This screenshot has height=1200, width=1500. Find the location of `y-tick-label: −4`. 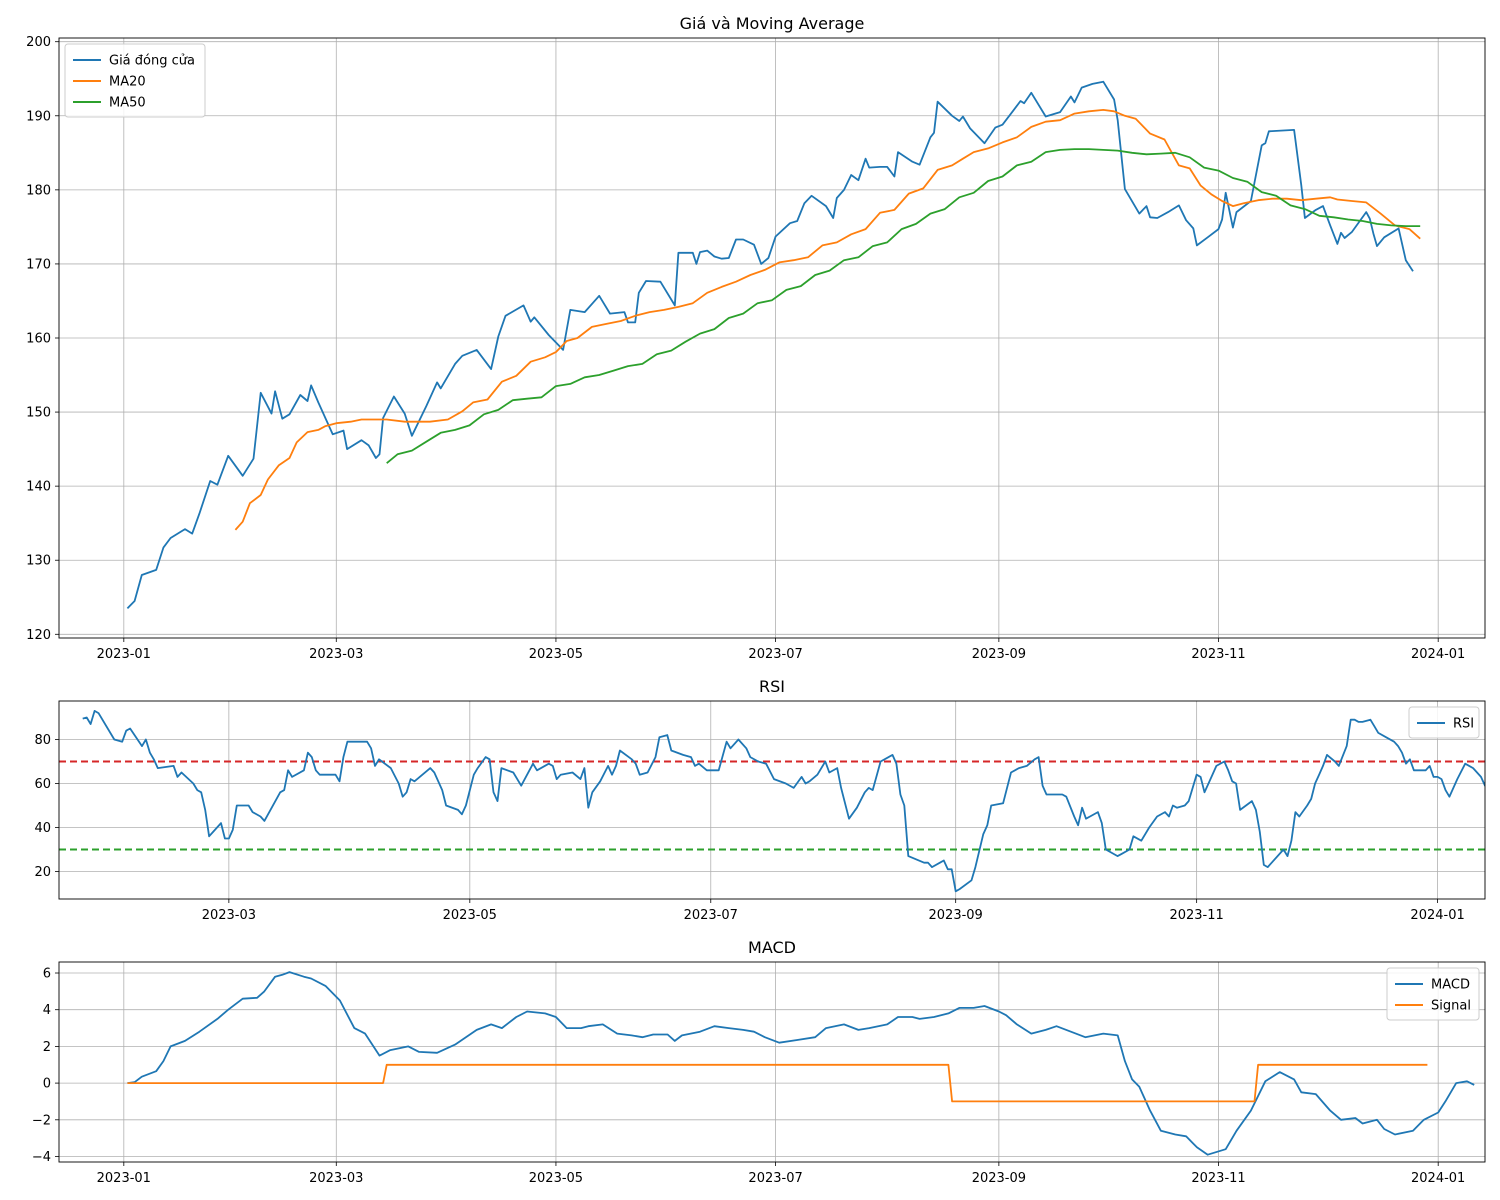

y-tick-label: −4 is located at coordinates (41, 1157).